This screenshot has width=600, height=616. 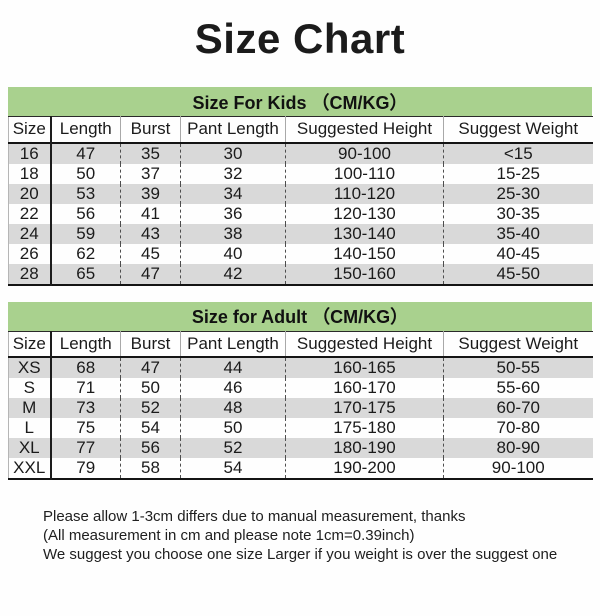 What do you see at coordinates (29, 368) in the screenshot?
I see `table-cell: XS` at bounding box center [29, 368].